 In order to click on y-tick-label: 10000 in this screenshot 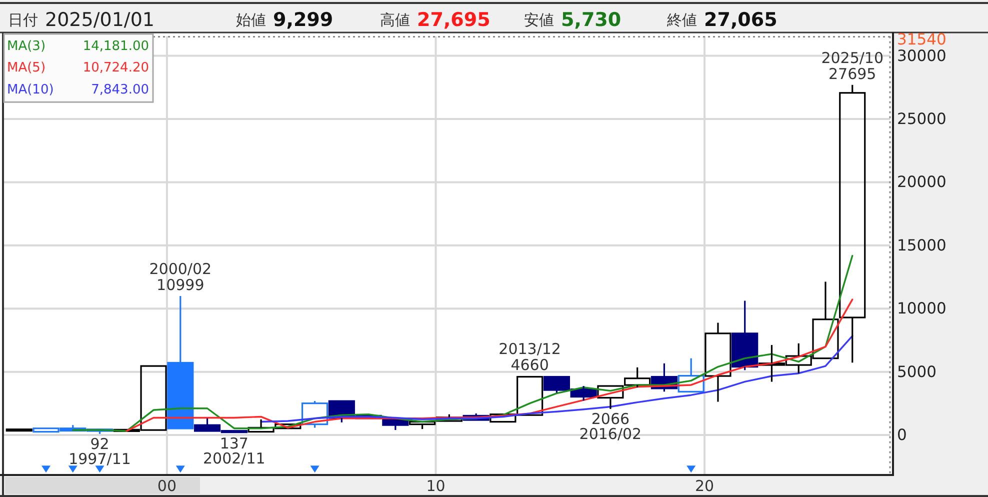, I will do `click(921, 309)`.